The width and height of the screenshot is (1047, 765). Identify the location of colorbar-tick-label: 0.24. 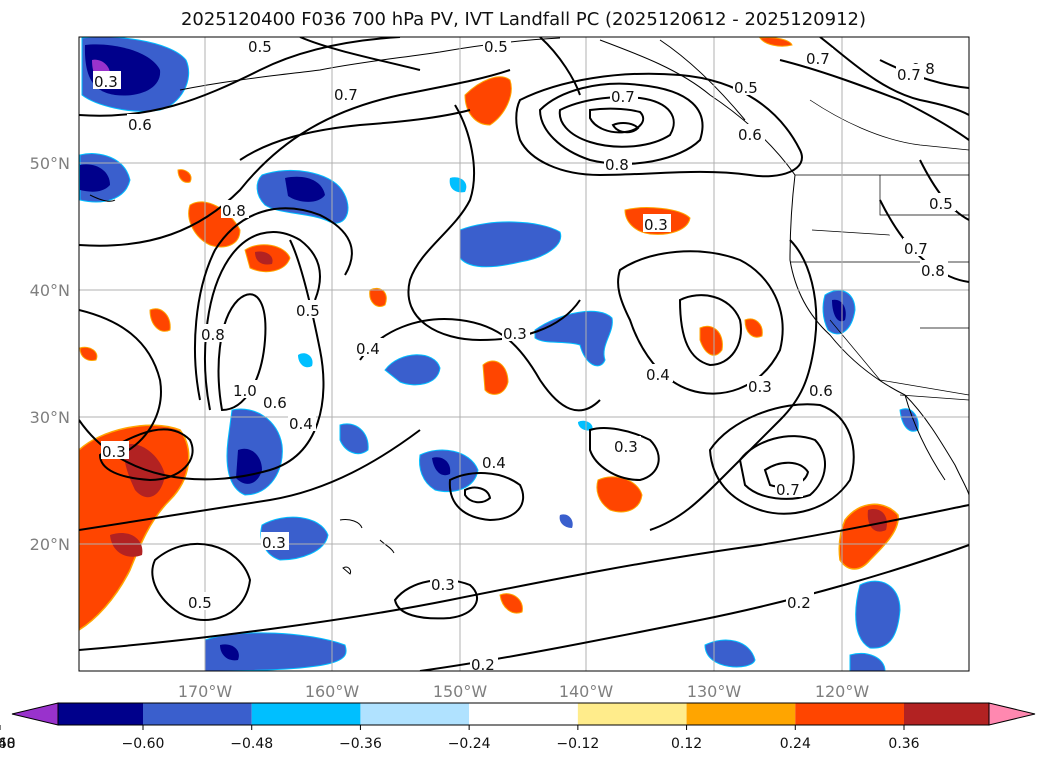
(795, 744).